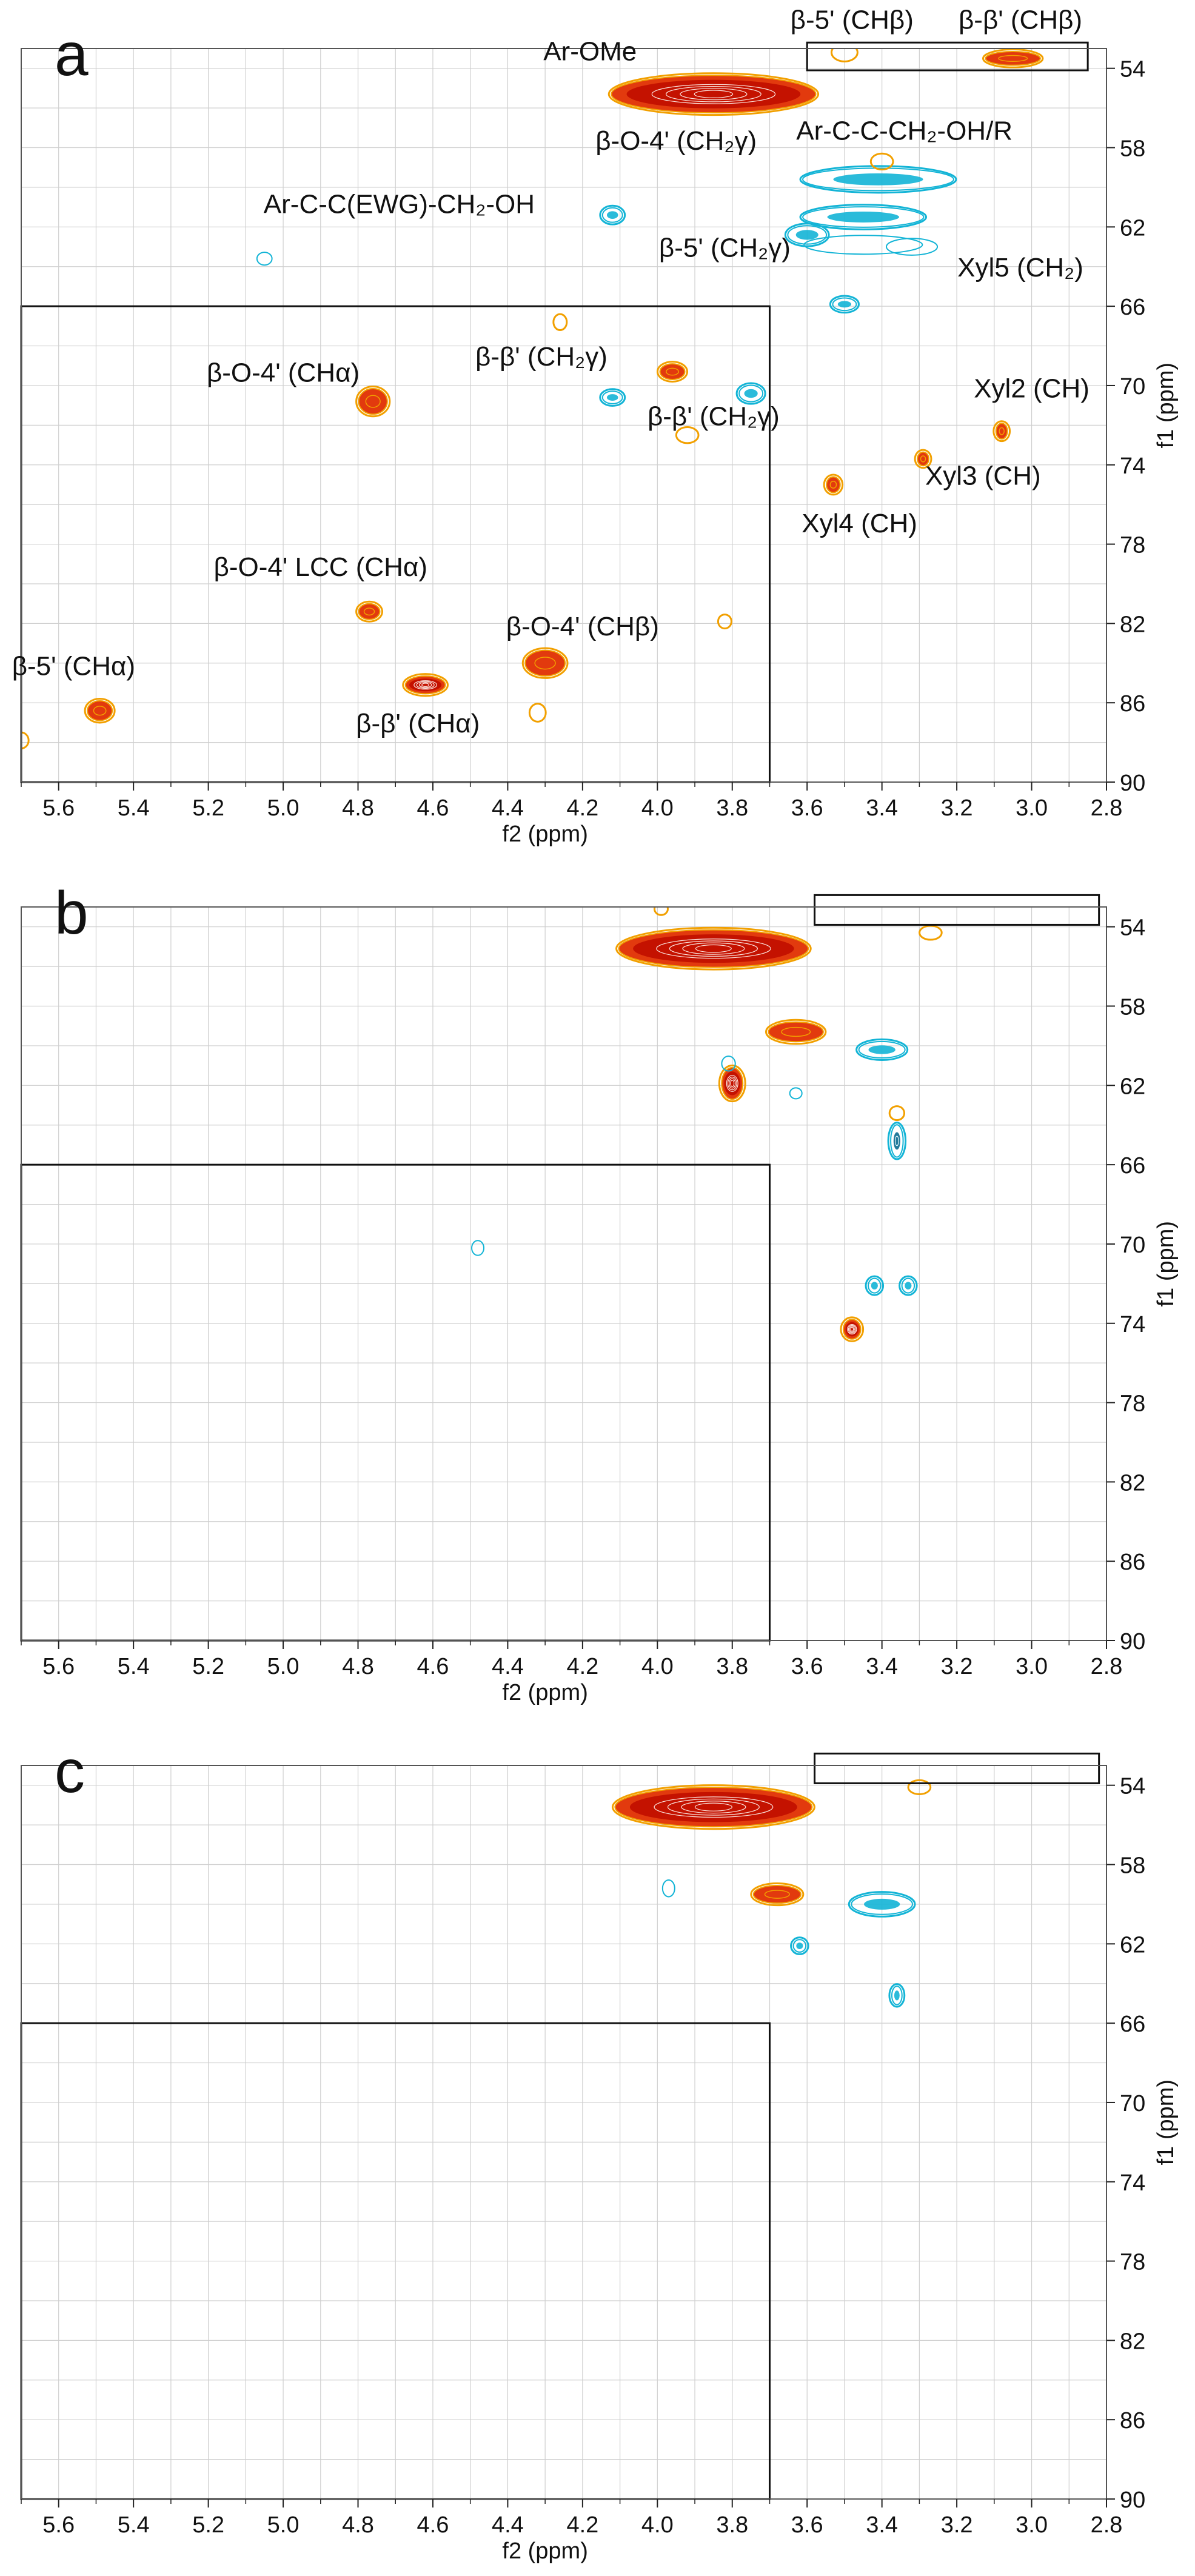 Image resolution: width=1195 pixels, height=2576 pixels. Describe the element at coordinates (72, 55) in the screenshot. I see `panel-label: a` at that location.